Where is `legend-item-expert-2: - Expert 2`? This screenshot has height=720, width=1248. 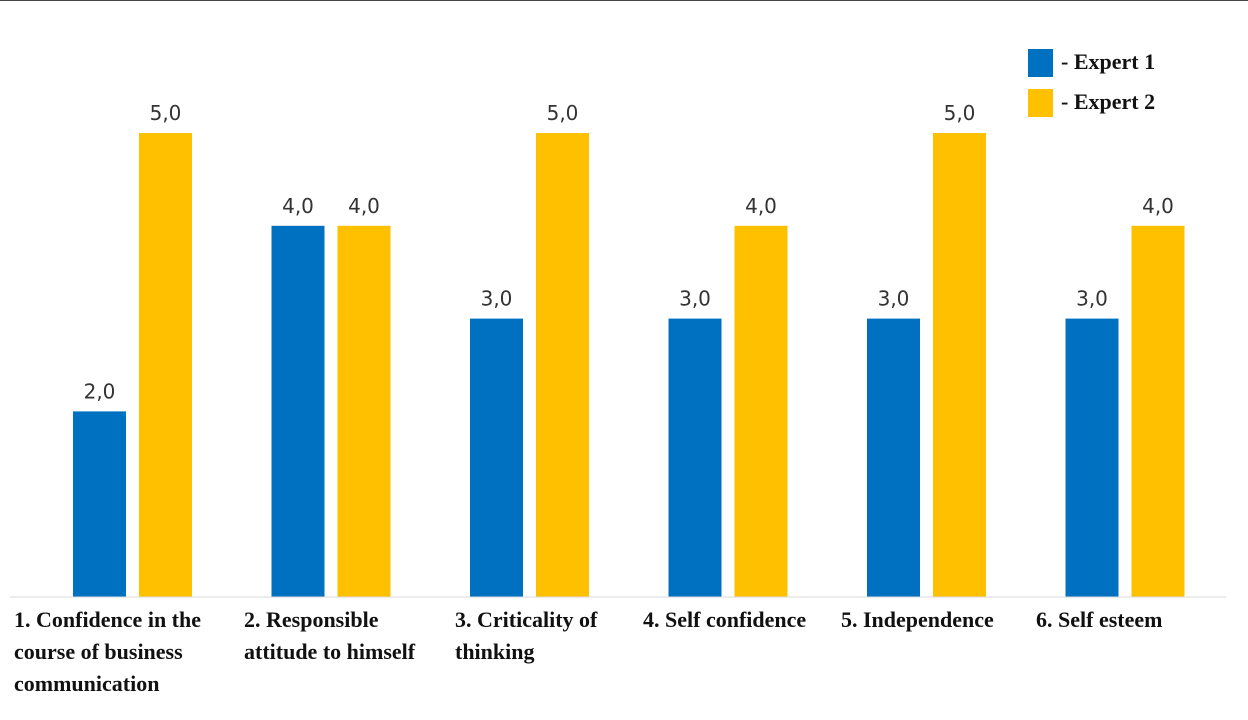
legend-item-expert-2: - Expert 2 is located at coordinates (1133, 102).